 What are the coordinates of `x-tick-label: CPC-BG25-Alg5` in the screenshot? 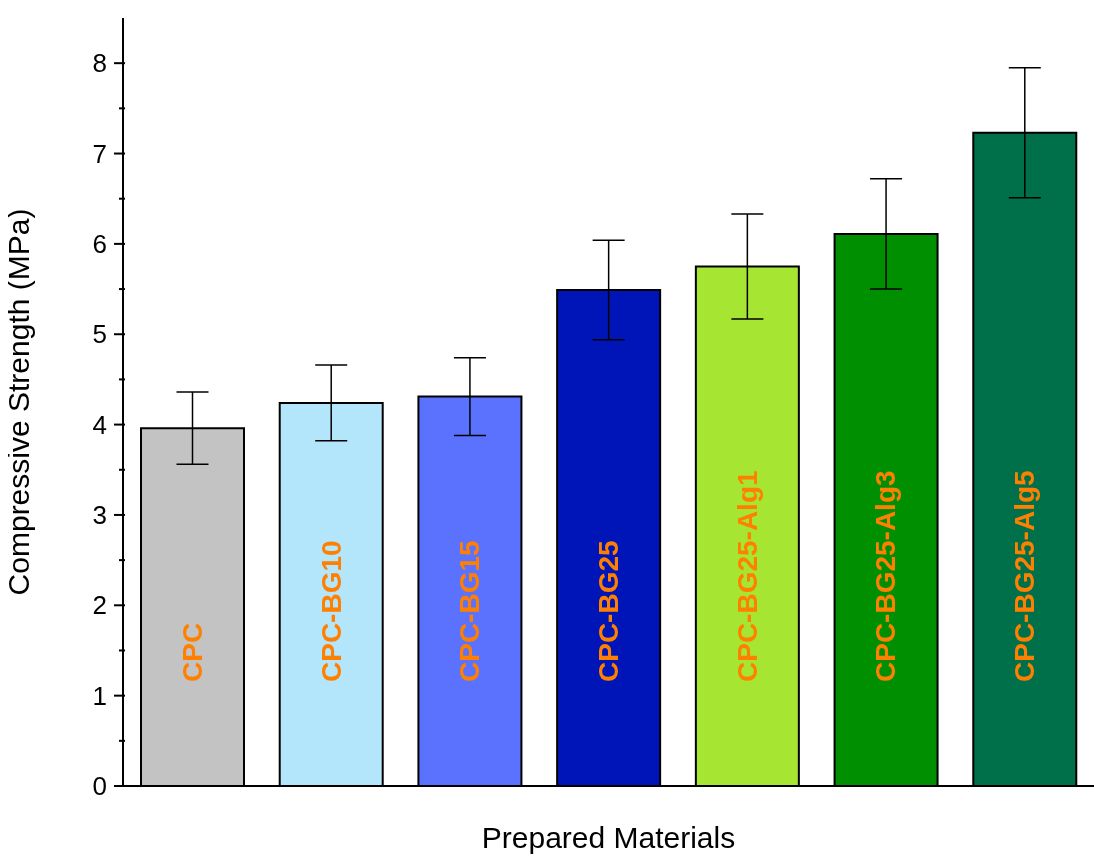 It's located at (1025, 576).